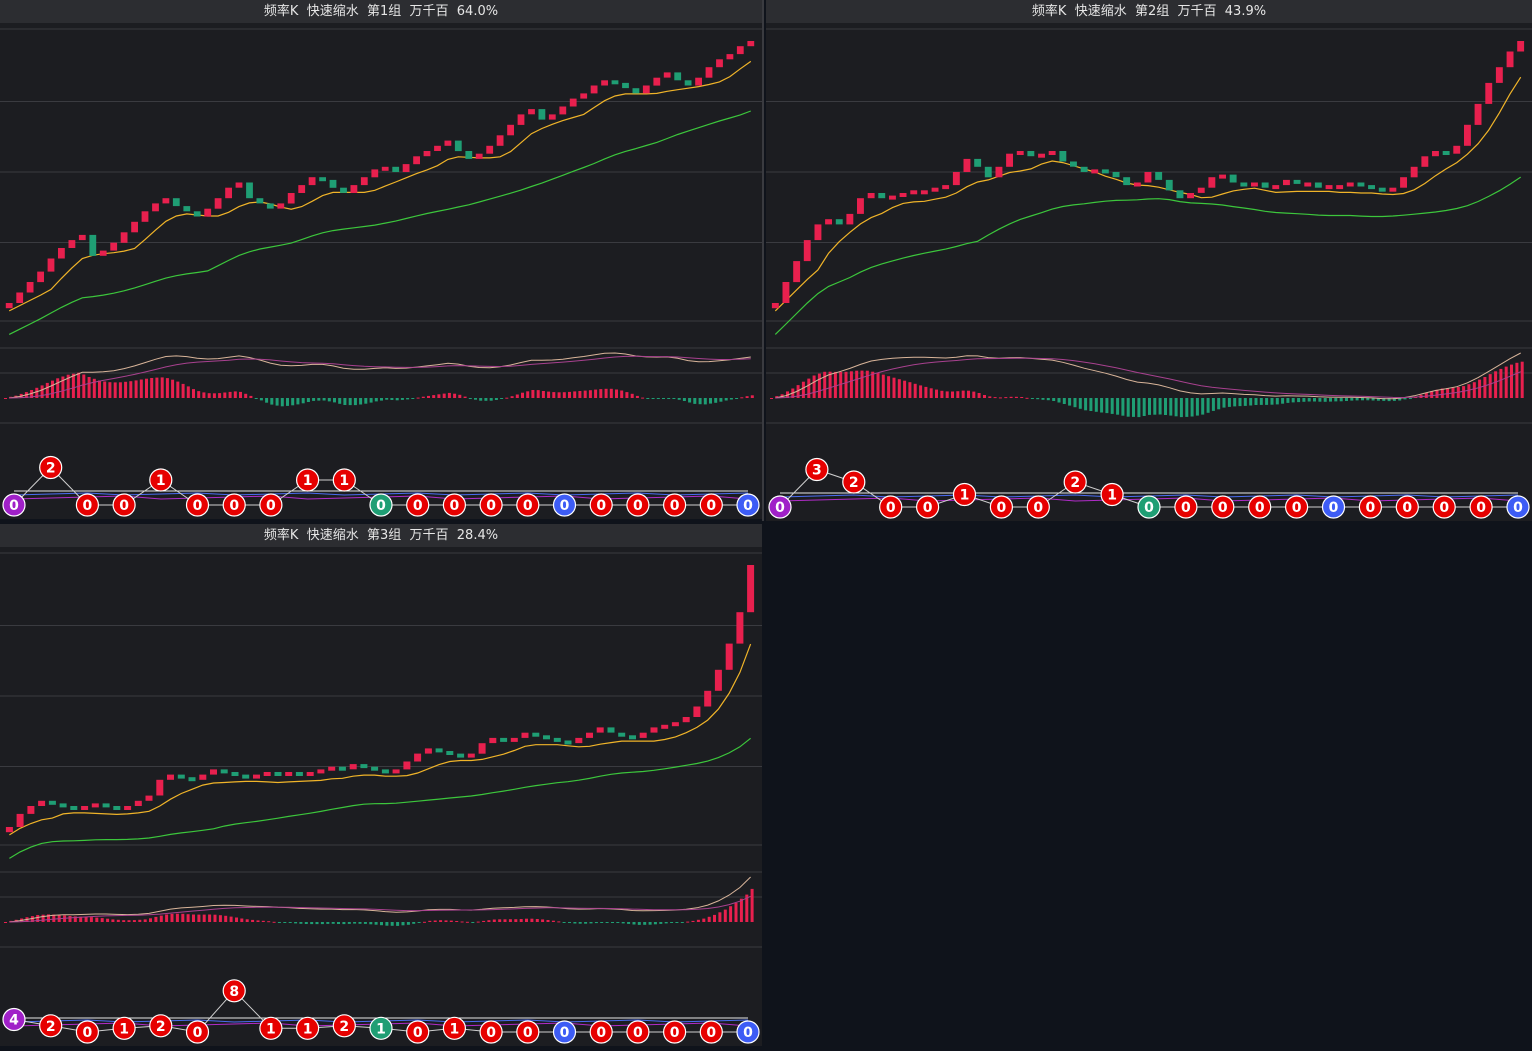 The height and width of the screenshot is (1051, 1532). I want to click on bubble-label: 0, so click(1407, 508).